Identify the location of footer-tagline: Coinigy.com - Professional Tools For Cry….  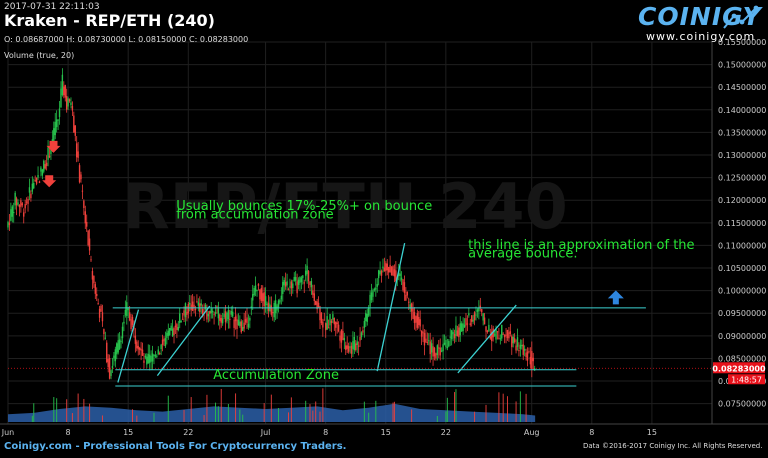
(175, 446).